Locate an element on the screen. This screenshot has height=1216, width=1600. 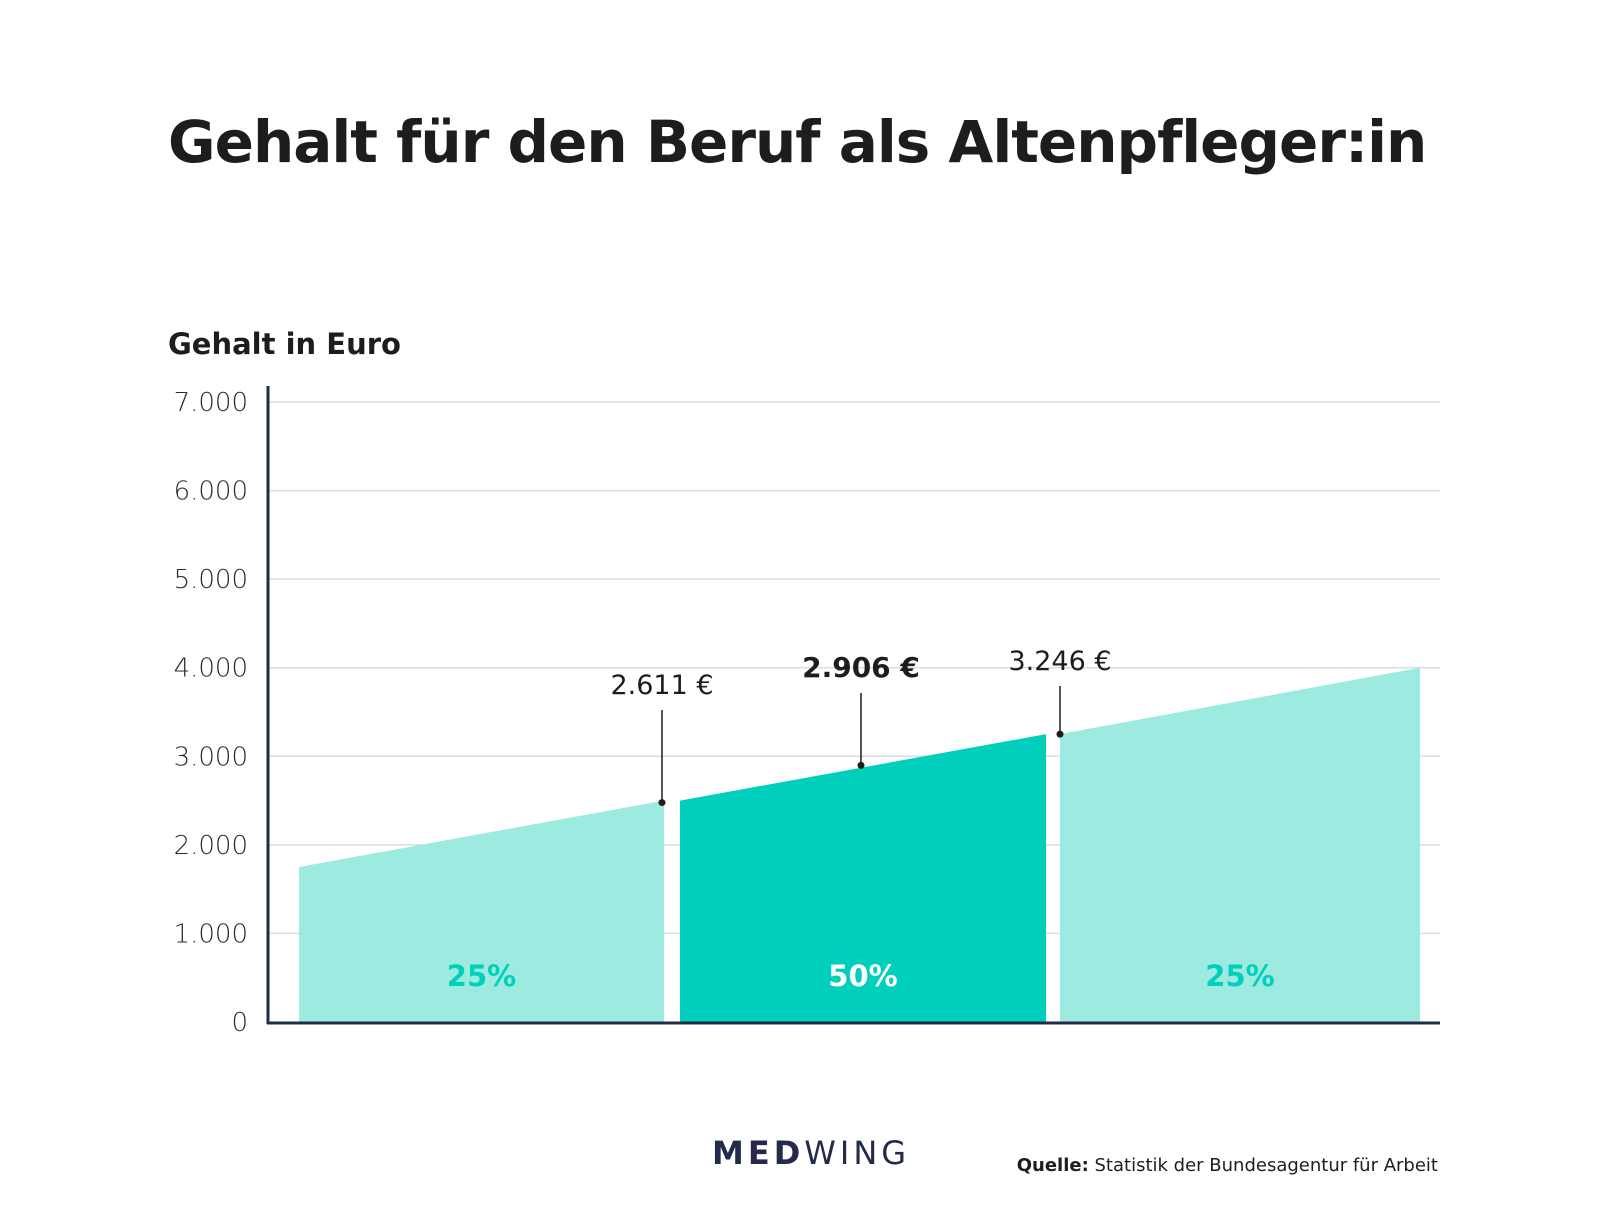
marker-label: 2.611 € is located at coordinates (661, 685).